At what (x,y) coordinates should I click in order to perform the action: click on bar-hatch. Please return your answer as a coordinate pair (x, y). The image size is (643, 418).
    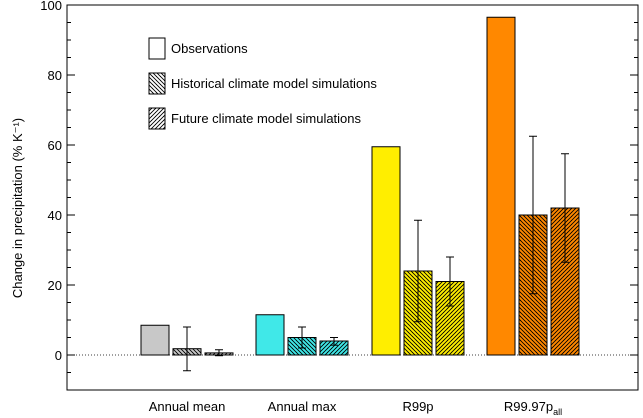
    Looking at the image, I should click on (334, 348).